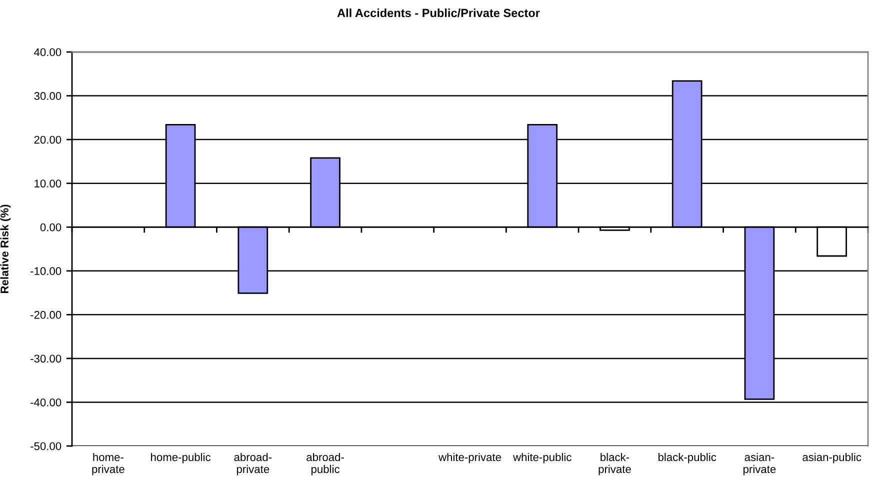 The width and height of the screenshot is (877, 479). What do you see at coordinates (760, 464) in the screenshot?
I see `x-tick-label: asian-private` at bounding box center [760, 464].